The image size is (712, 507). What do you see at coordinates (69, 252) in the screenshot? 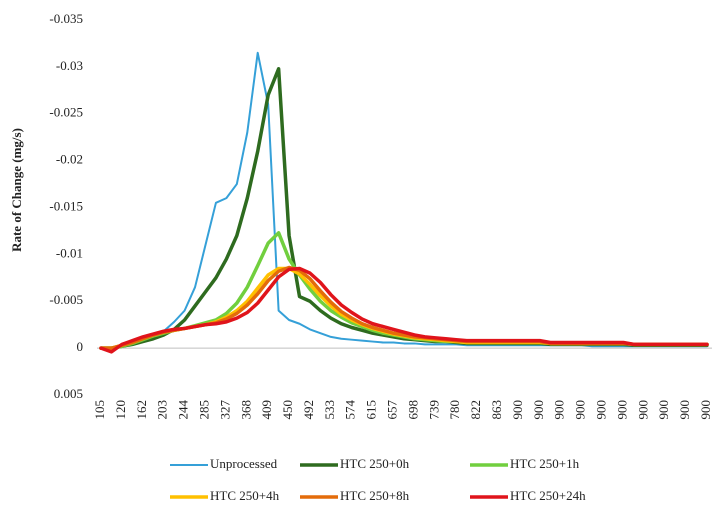
I see `y-tick-label: -0.01` at bounding box center [69, 252].